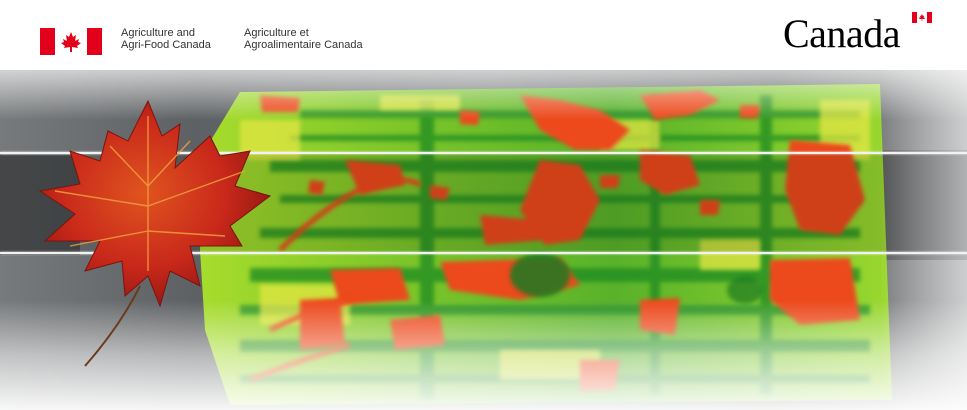 Image resolution: width=967 pixels, height=410 pixels. Describe the element at coordinates (303, 39) in the screenshot. I see `department-name-fr: Agriculture et Agroalimentaire Canada` at that location.